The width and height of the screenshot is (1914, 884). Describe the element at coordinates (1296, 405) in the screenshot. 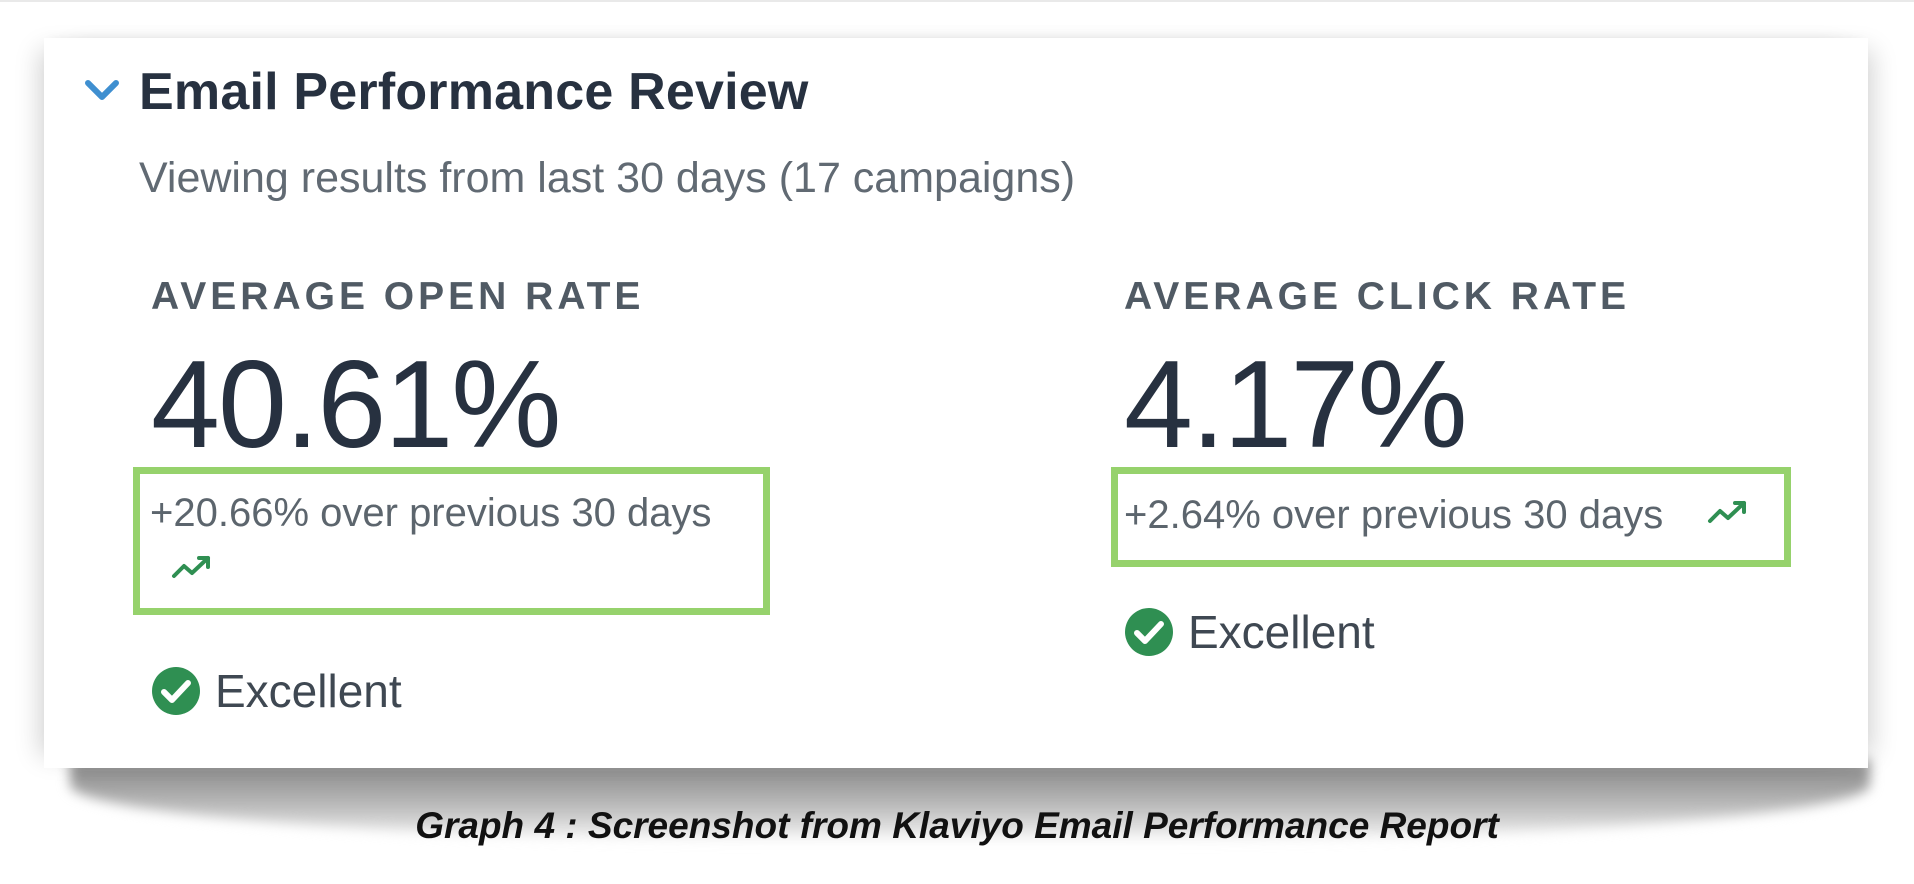

I see `click-rate-value: 4.17%` at that location.